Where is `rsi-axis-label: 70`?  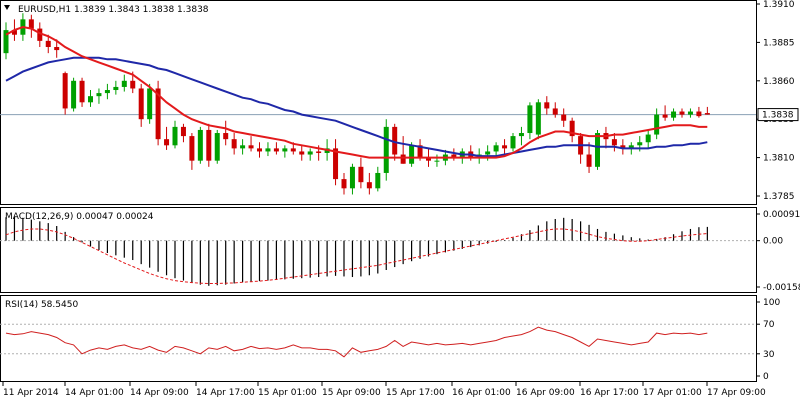
rsi-axis-label: 70 is located at coordinates (769, 325).